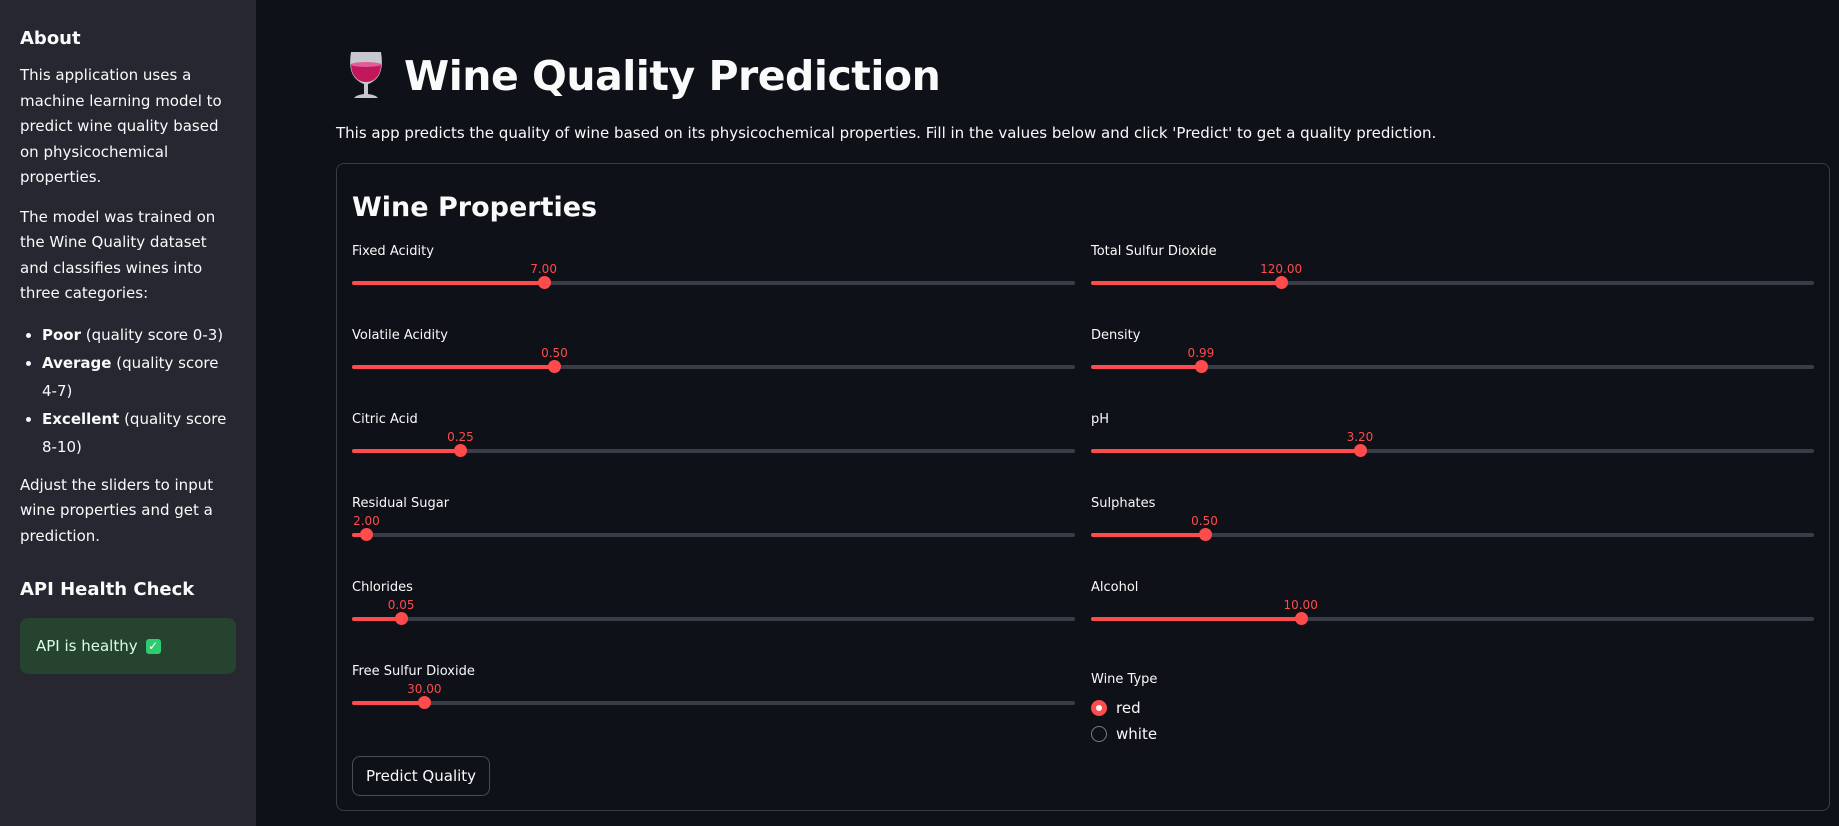  I want to click on slider-value: 7.00, so click(543, 269).